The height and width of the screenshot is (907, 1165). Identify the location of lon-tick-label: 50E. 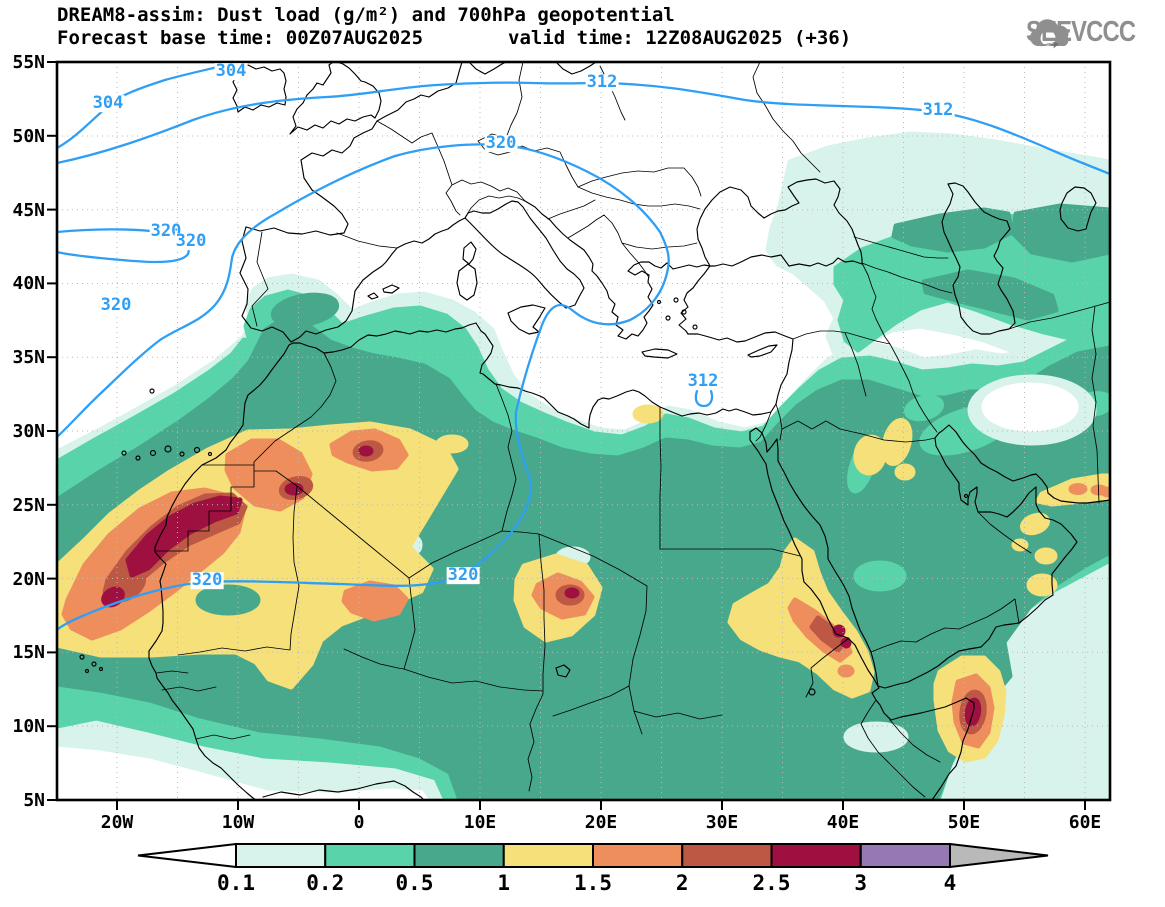
(964, 822).